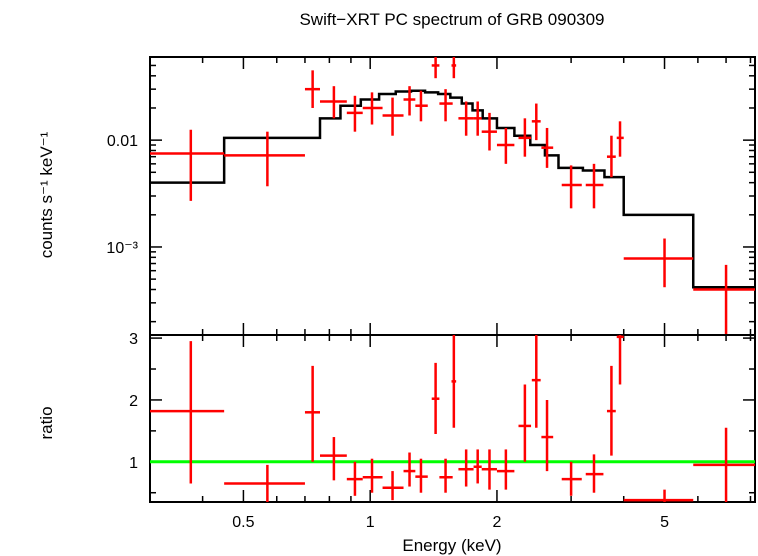 The image size is (758, 556). What do you see at coordinates (122, 141) in the screenshot?
I see `y-tick-label: 0.01` at bounding box center [122, 141].